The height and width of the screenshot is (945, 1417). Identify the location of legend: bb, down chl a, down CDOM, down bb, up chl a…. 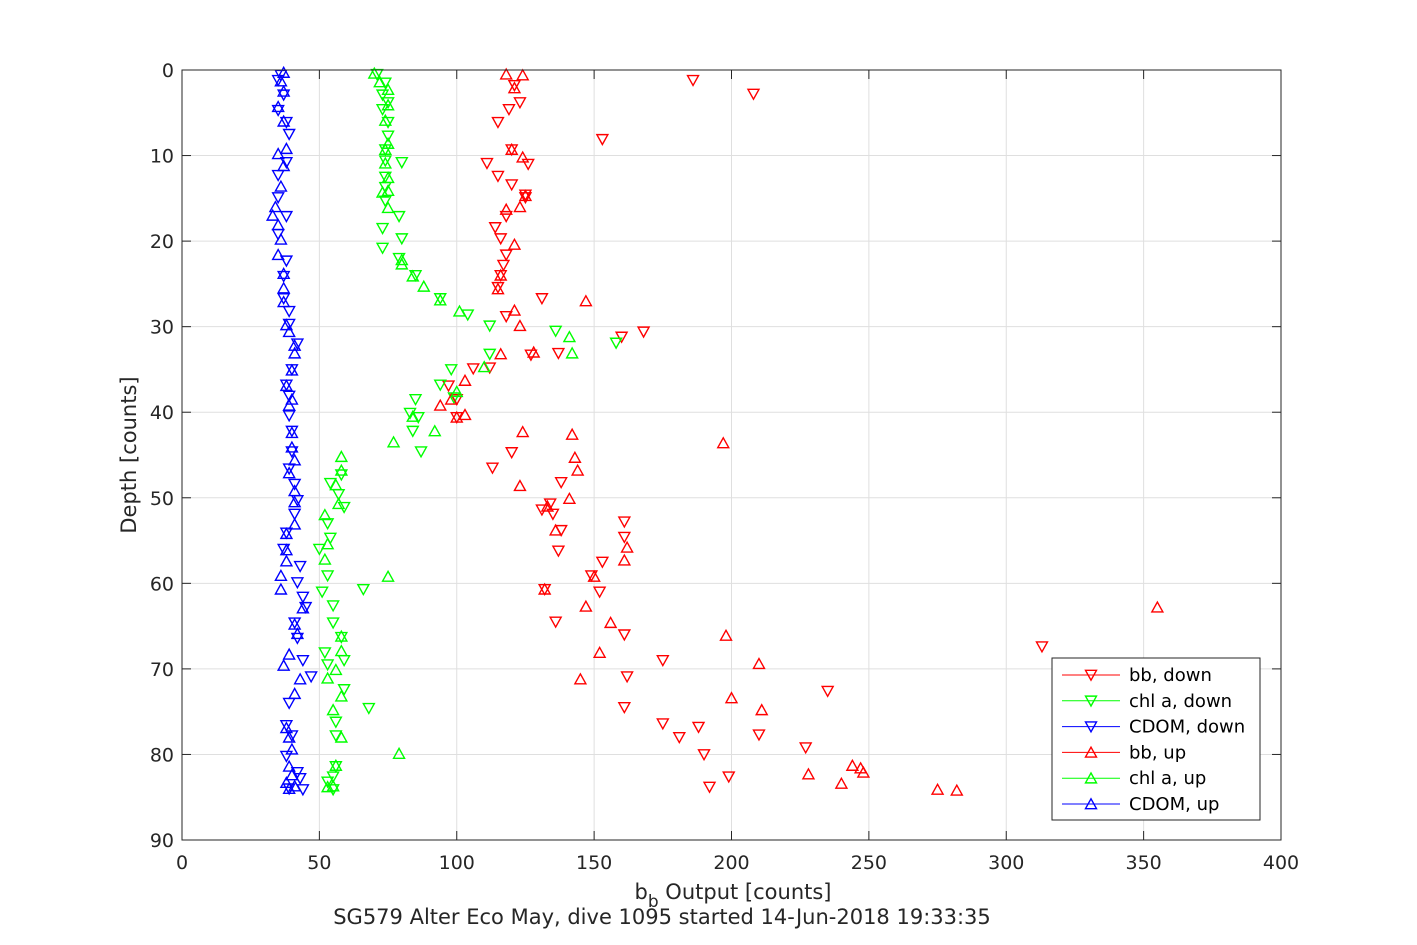
(1156, 739).